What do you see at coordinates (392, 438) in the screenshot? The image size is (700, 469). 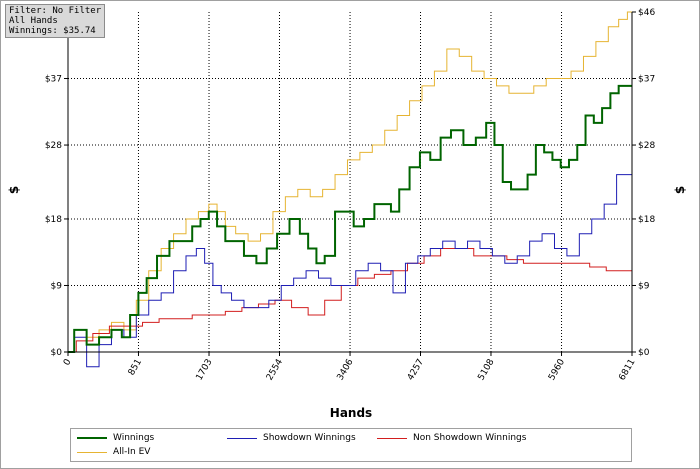 I see `legend-swatch-non-showdown` at bounding box center [392, 438].